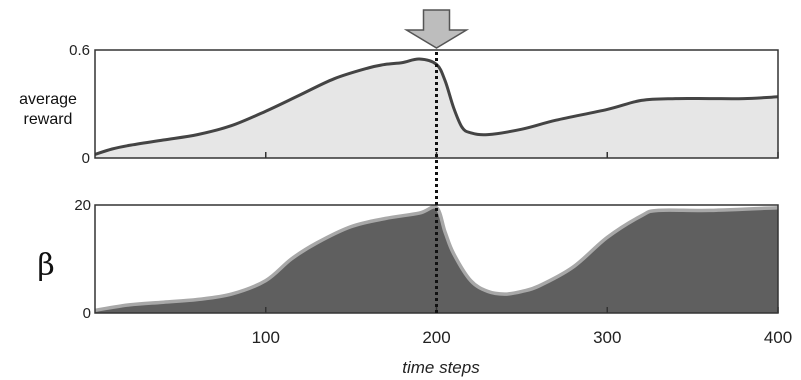  Describe the element at coordinates (436, 337) in the screenshot. I see `x-tick-label: 200` at that location.